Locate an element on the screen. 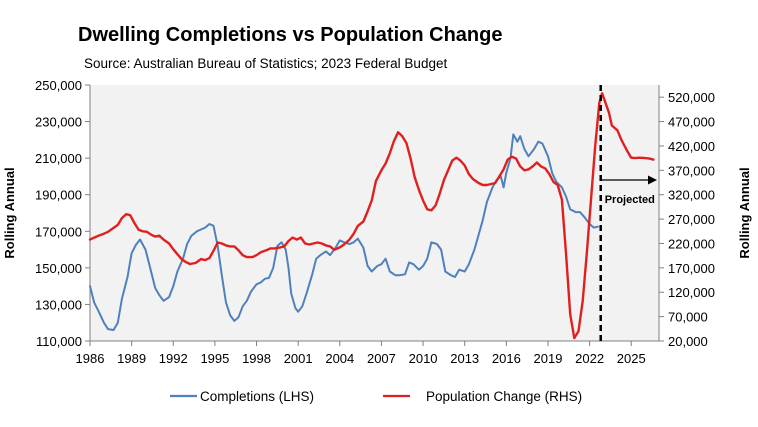 The image size is (758, 427). projection-annotation: Projected is located at coordinates (628, 213).